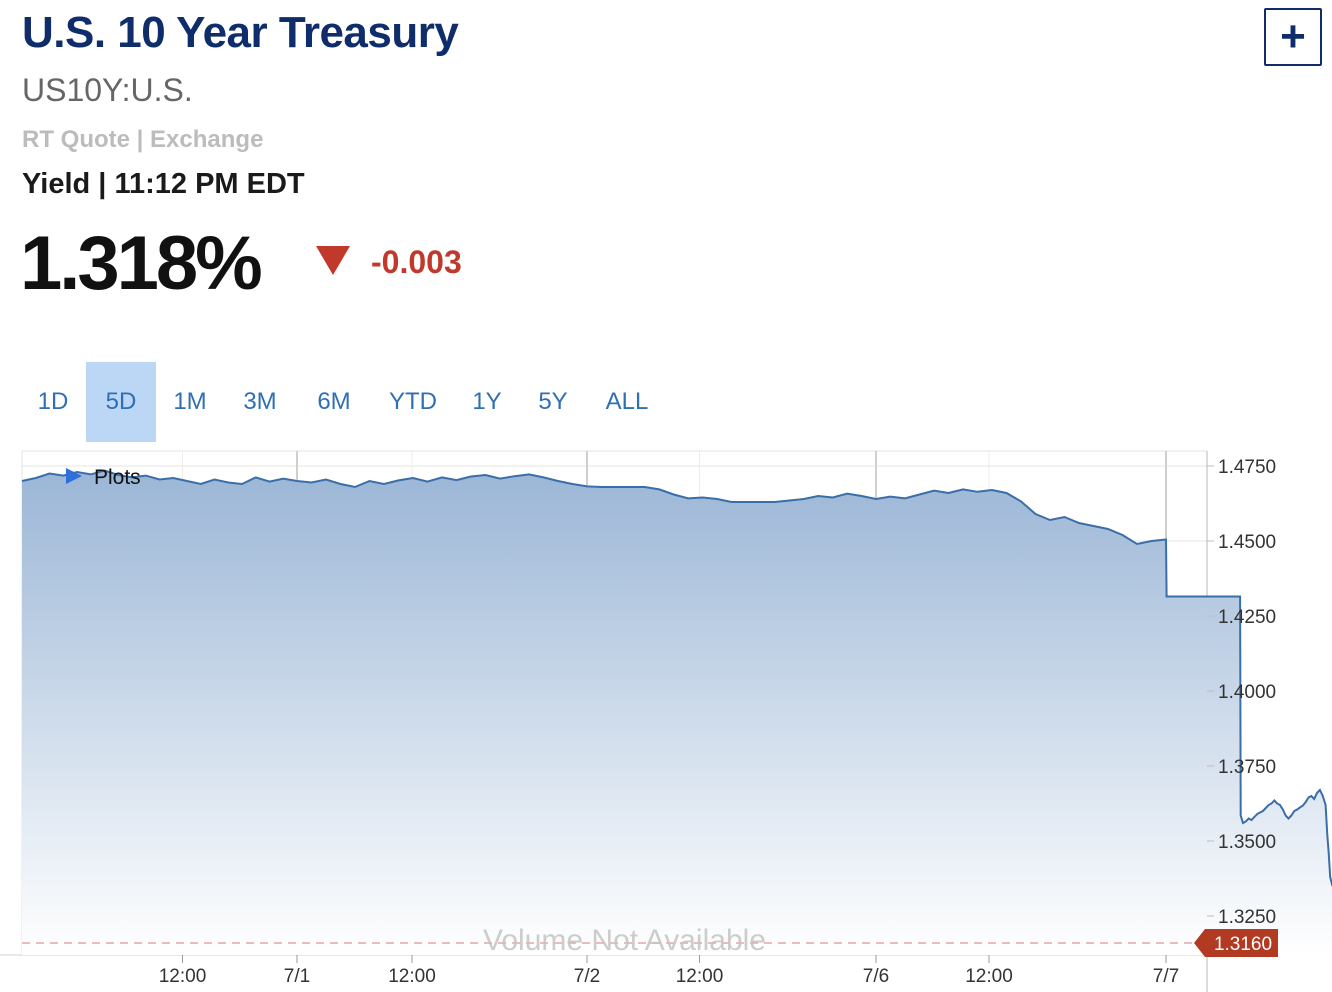 This screenshot has width=1332, height=992. What do you see at coordinates (74, 476) in the screenshot?
I see `play-triangle-icon` at bounding box center [74, 476].